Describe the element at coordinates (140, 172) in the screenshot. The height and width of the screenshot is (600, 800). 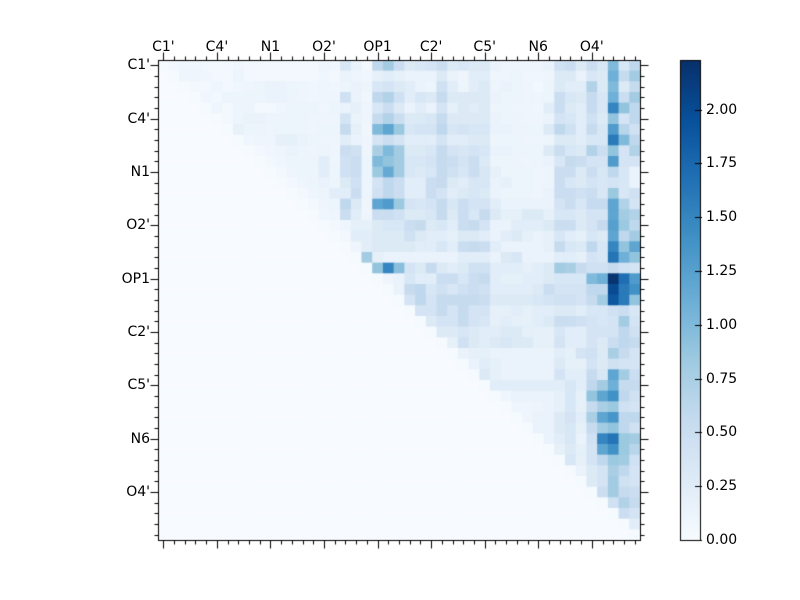
I see `y-axis-tick-label: N1` at that location.